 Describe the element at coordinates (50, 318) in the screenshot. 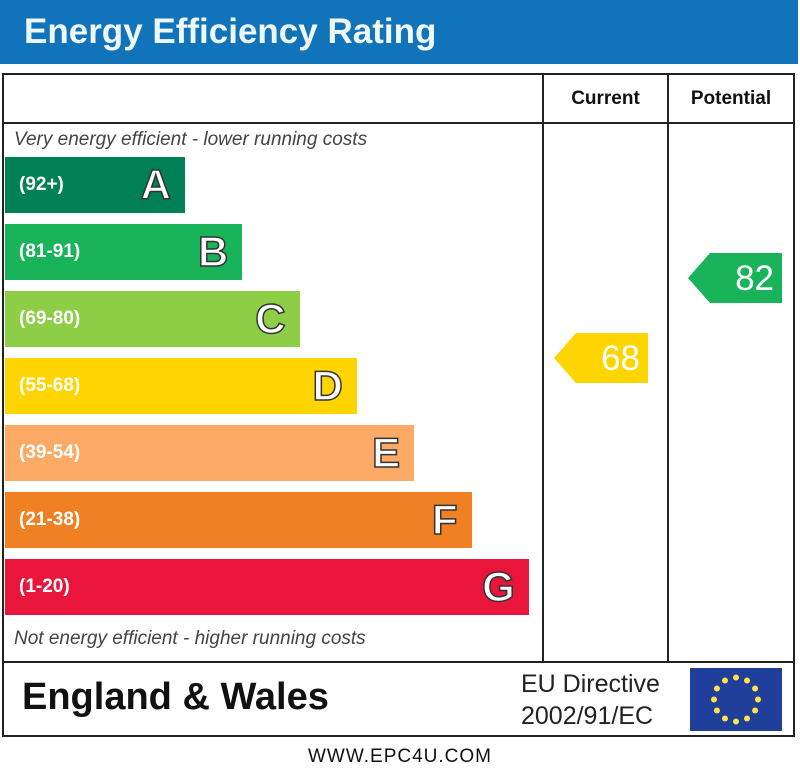

I see `band-range: (69-80)` at that location.